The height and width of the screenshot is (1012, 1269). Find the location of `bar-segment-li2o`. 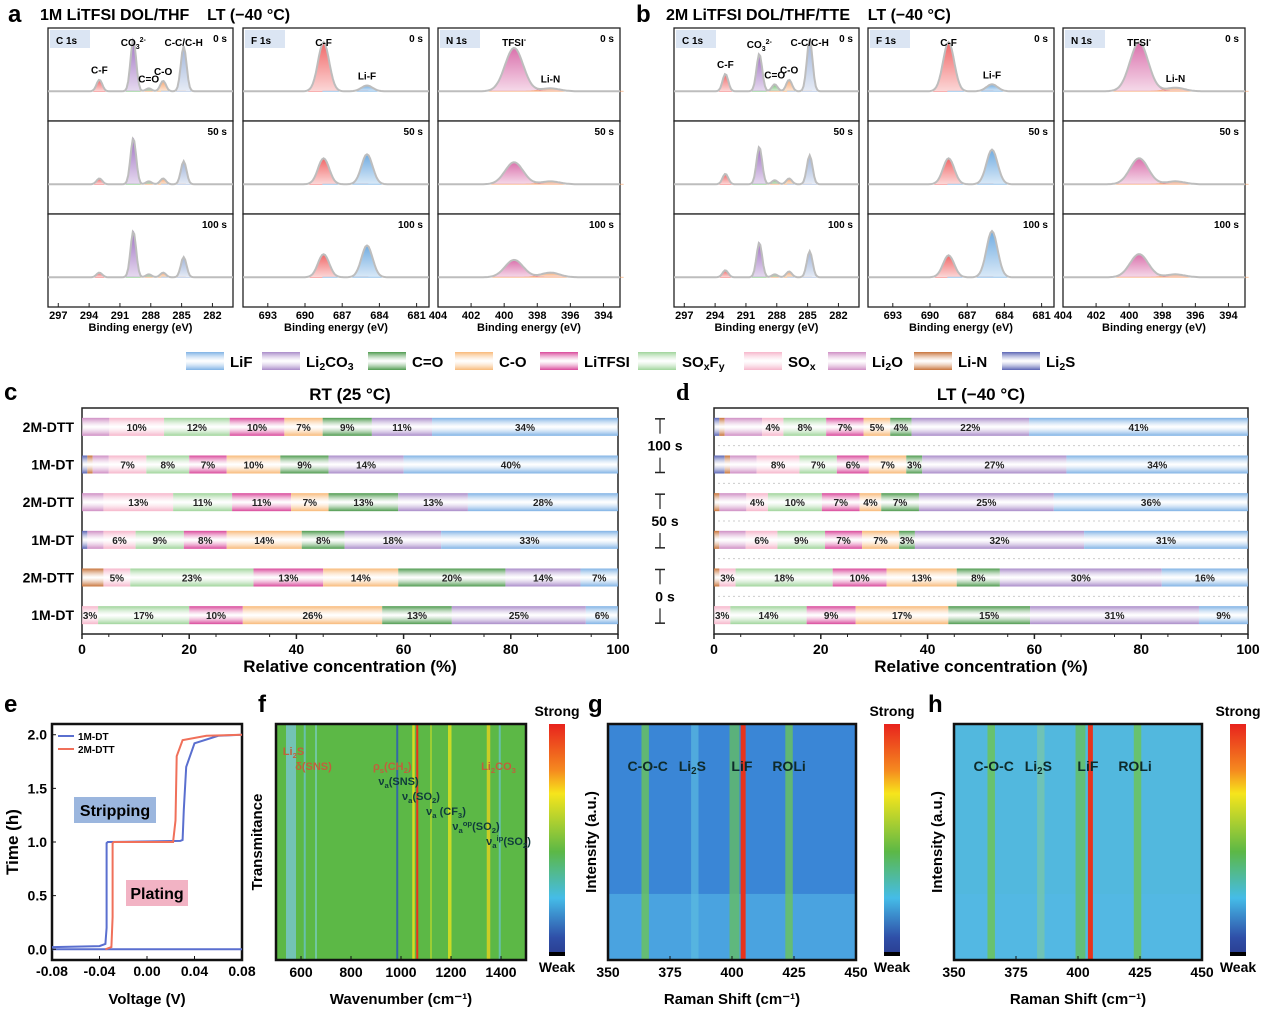

bar-segment-li2o is located at coordinates (93, 502).